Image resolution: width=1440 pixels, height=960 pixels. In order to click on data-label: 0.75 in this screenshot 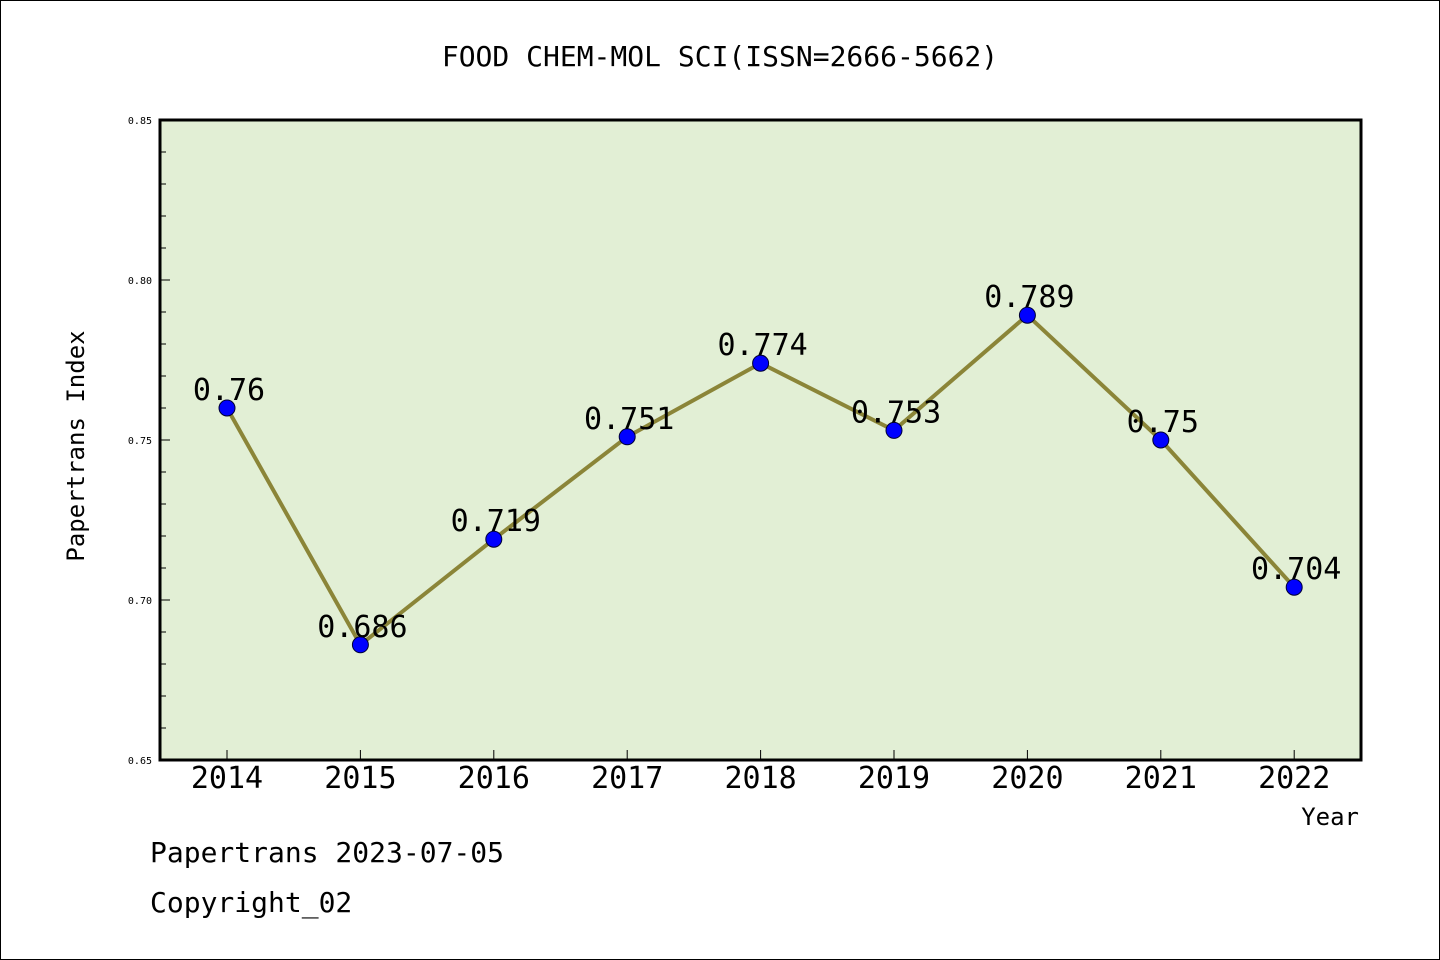, I will do `click(1163, 422)`.